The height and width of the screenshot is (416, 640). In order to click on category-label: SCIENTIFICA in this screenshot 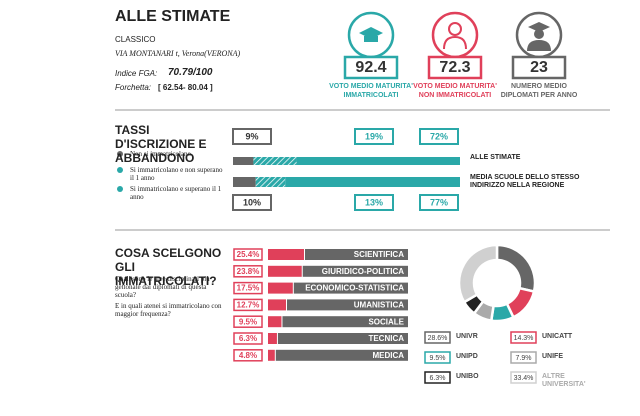, I will do `click(379, 254)`.